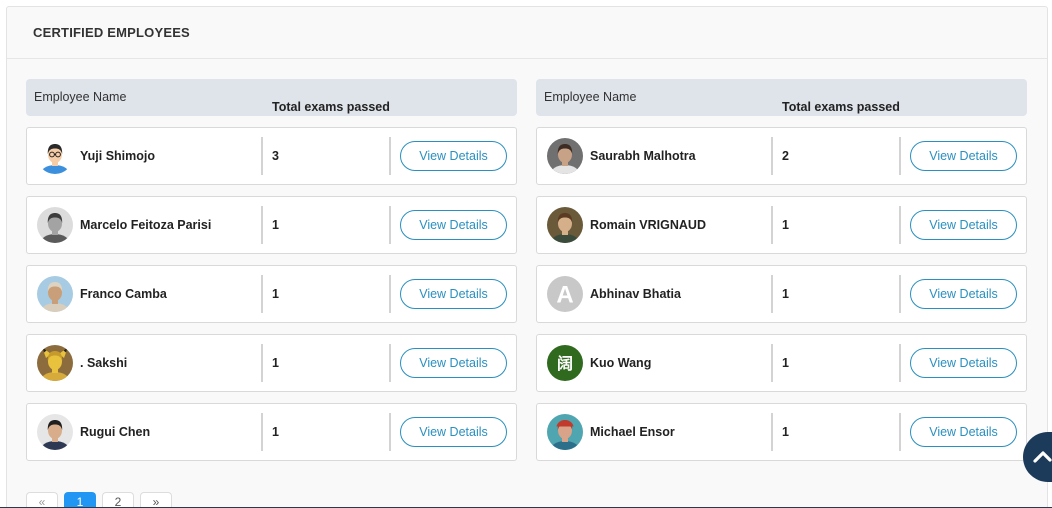 This screenshot has height=508, width=1052. What do you see at coordinates (1042, 457) in the screenshot?
I see `chevron-up-icon` at bounding box center [1042, 457].